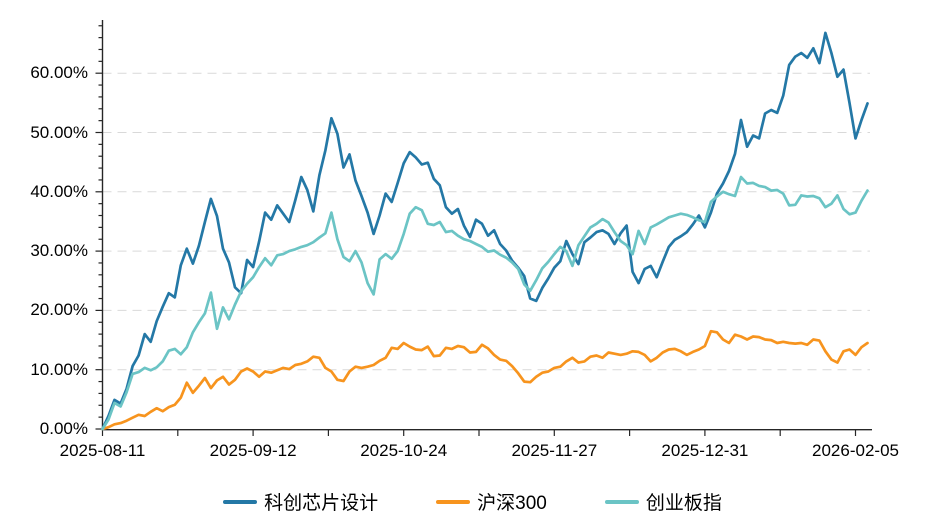  Describe the element at coordinates (59, 310) in the screenshot. I see `y-axis-label: 20.00%` at that location.